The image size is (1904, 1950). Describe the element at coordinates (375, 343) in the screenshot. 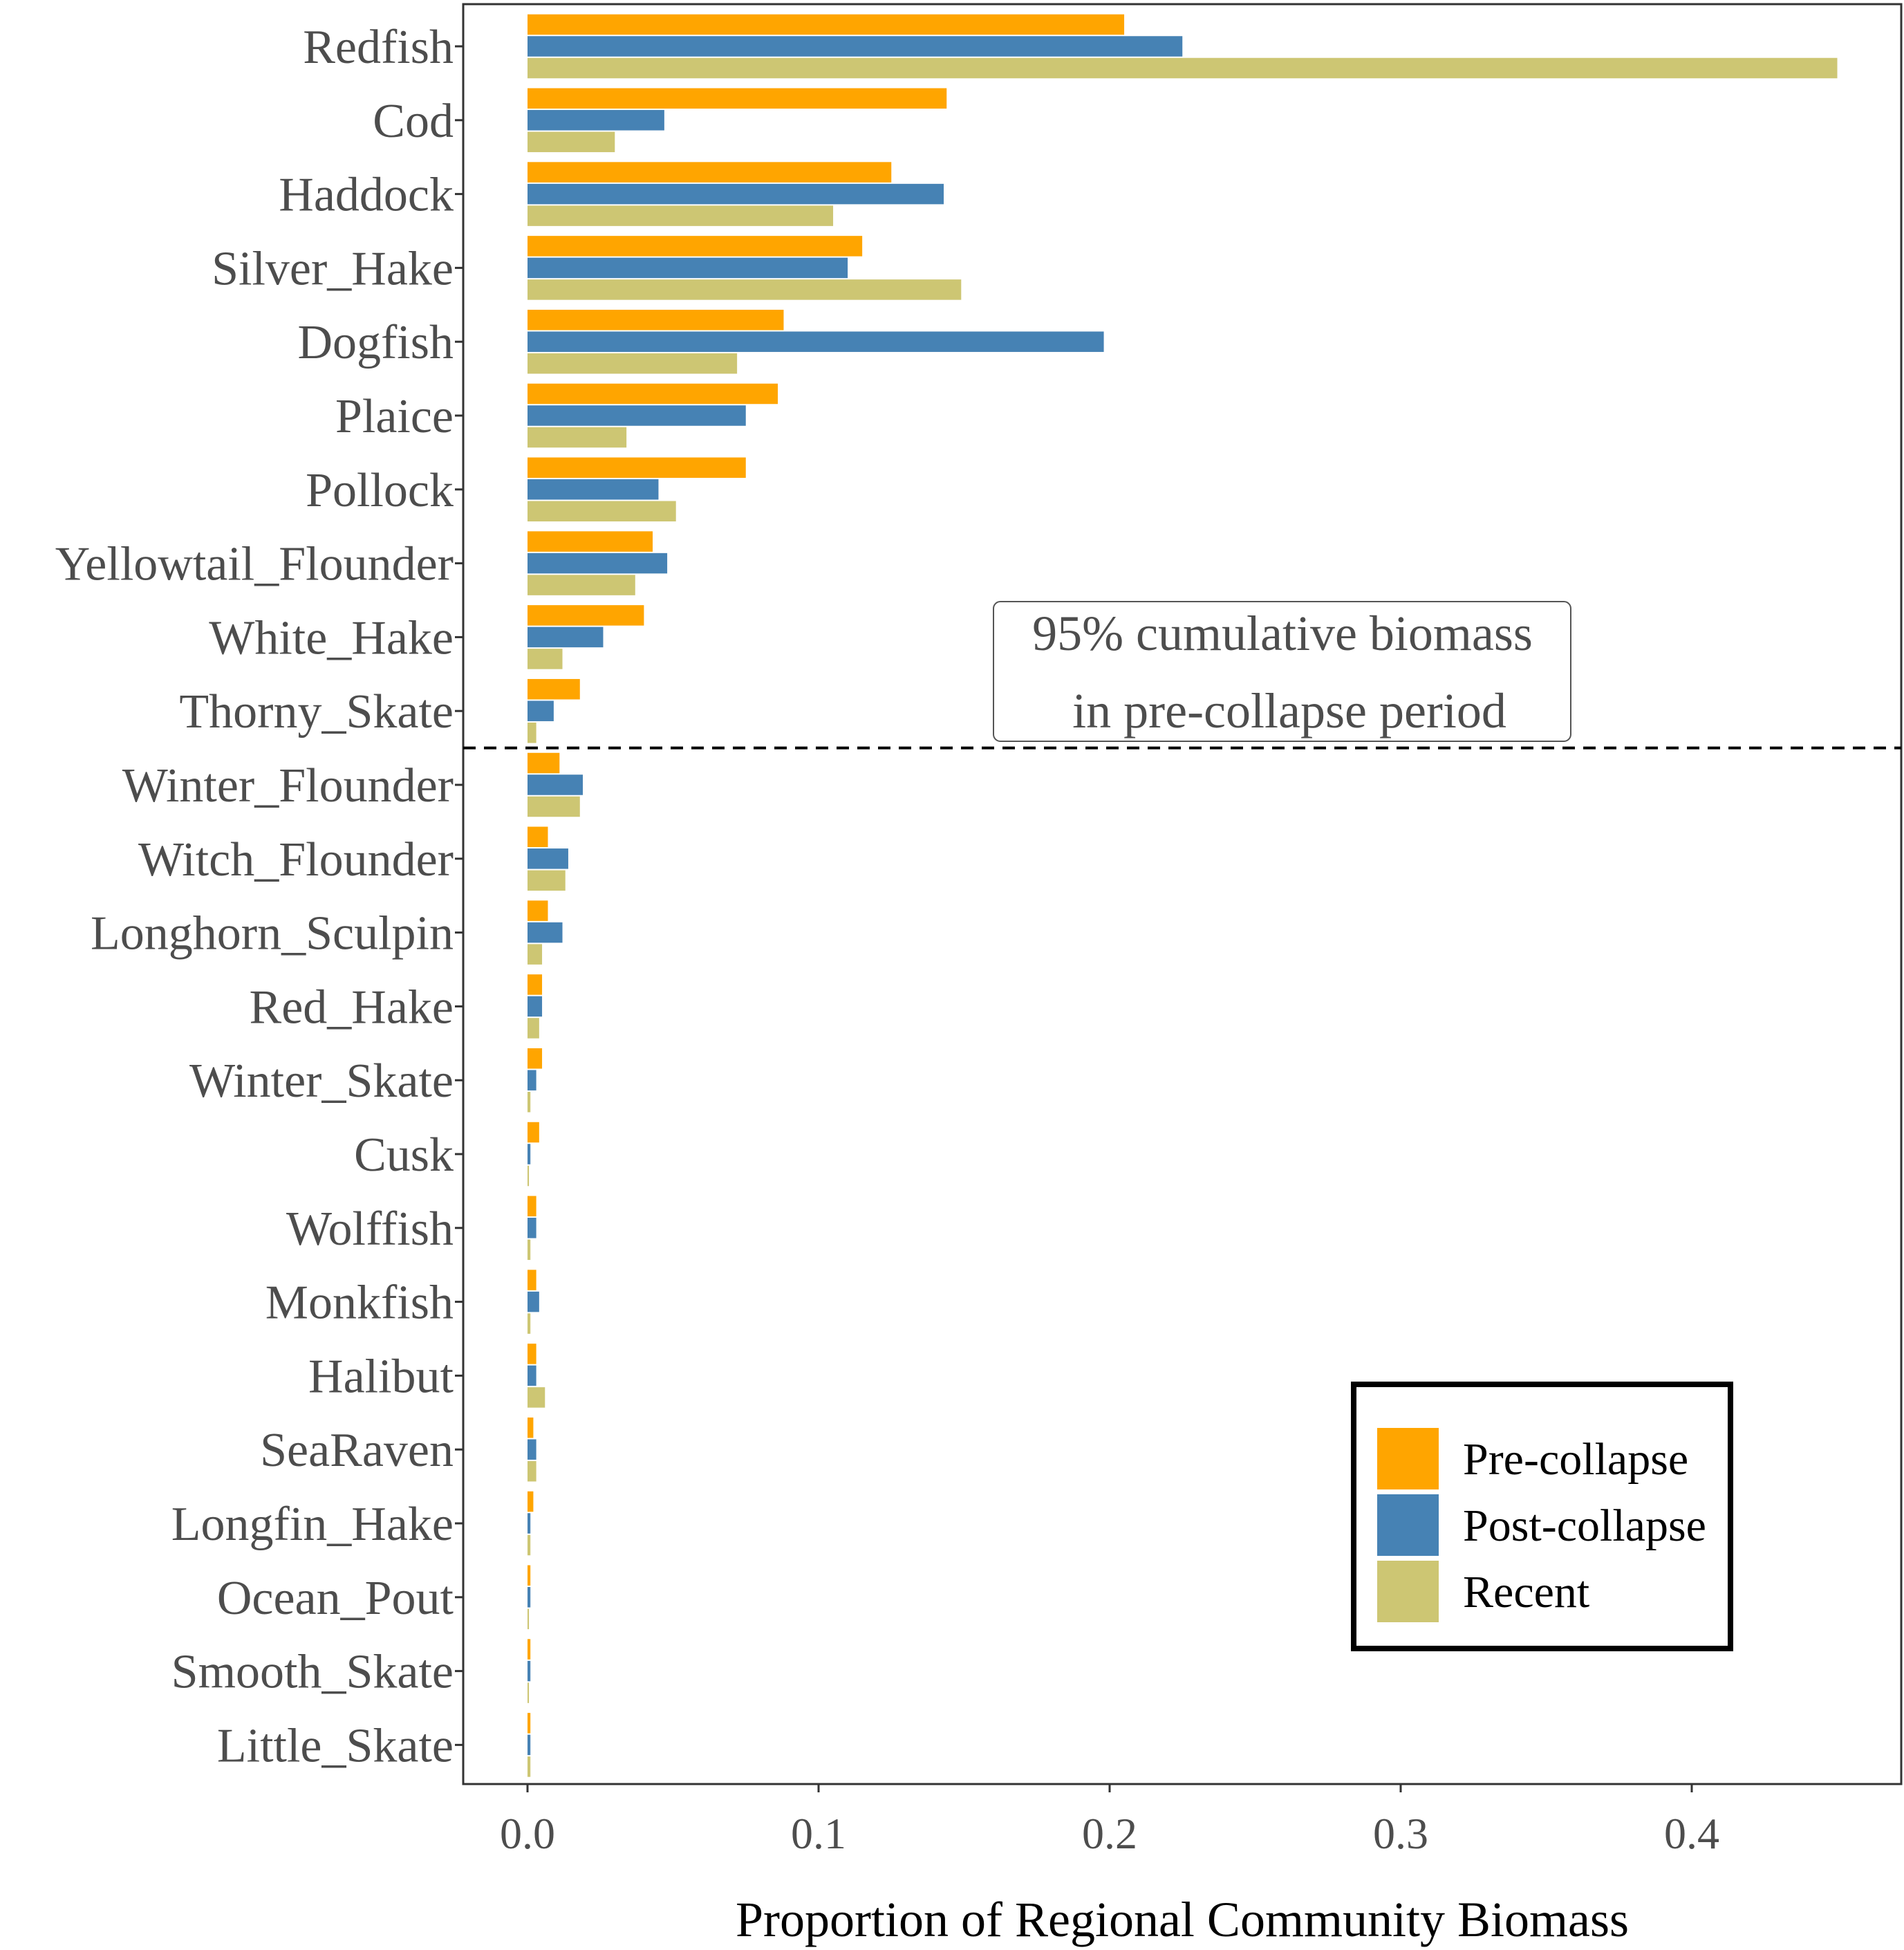

I see `category-label-dogfish: Dogfish` at that location.